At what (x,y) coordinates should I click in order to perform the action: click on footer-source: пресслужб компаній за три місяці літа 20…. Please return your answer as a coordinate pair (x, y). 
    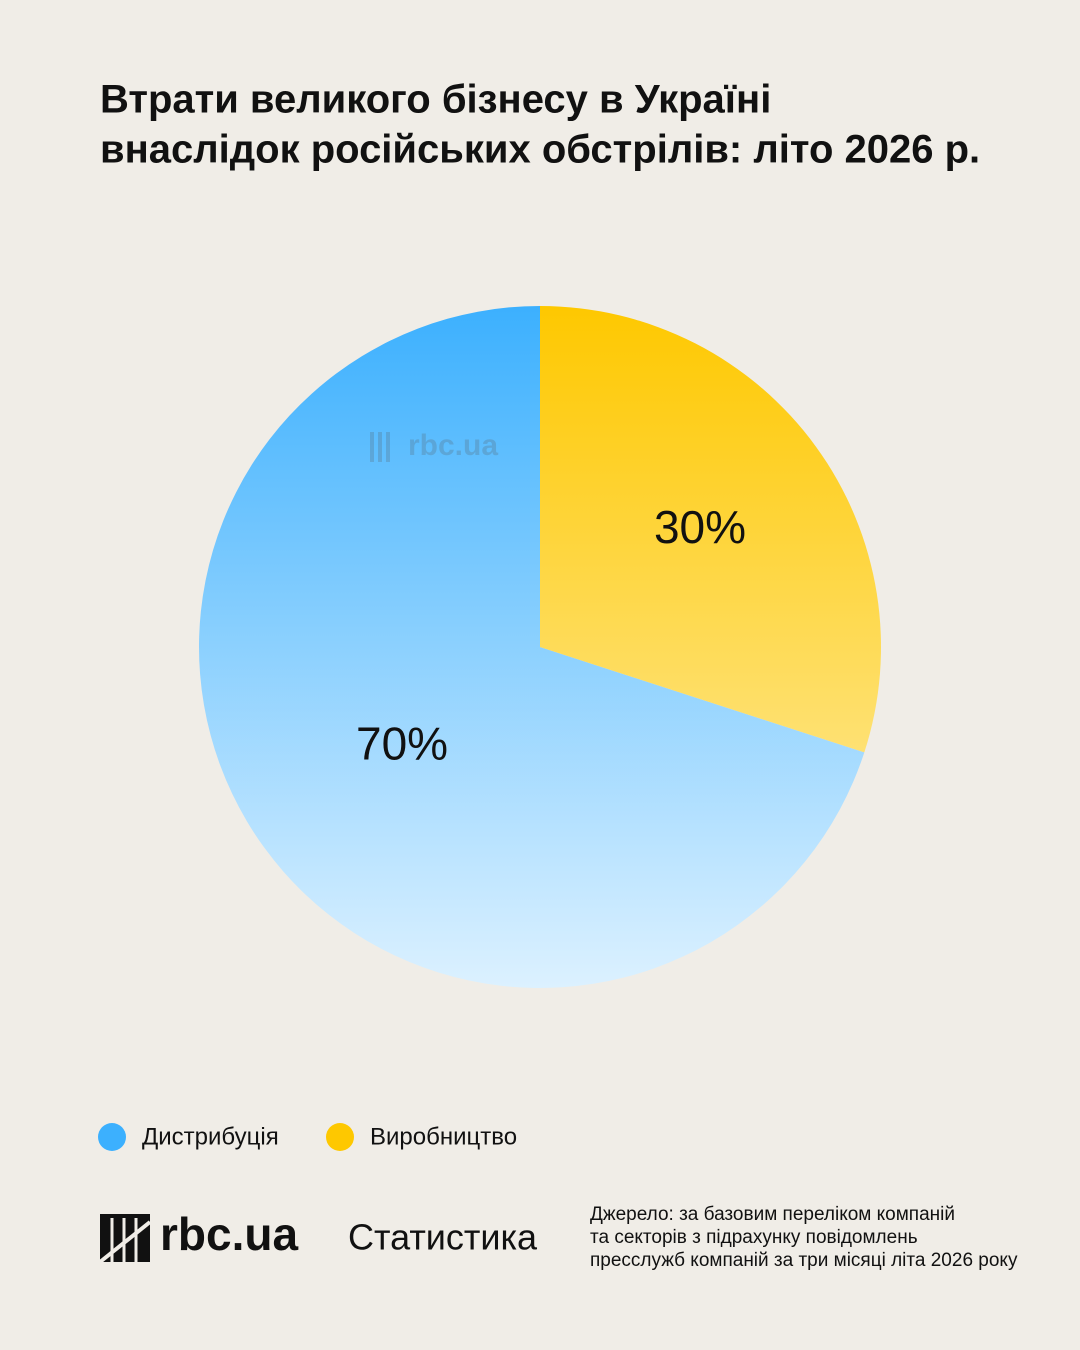
    Looking at the image, I should click on (804, 1260).